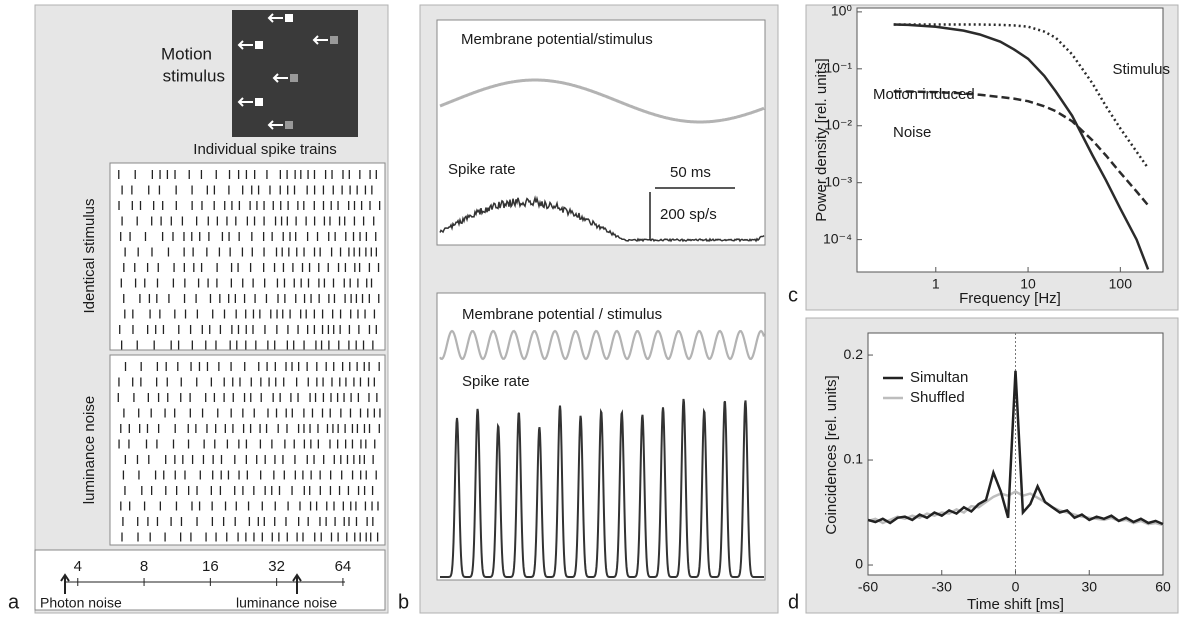 The image size is (1183, 619). What do you see at coordinates (912, 132) in the screenshot?
I see `series-label: Noise` at bounding box center [912, 132].